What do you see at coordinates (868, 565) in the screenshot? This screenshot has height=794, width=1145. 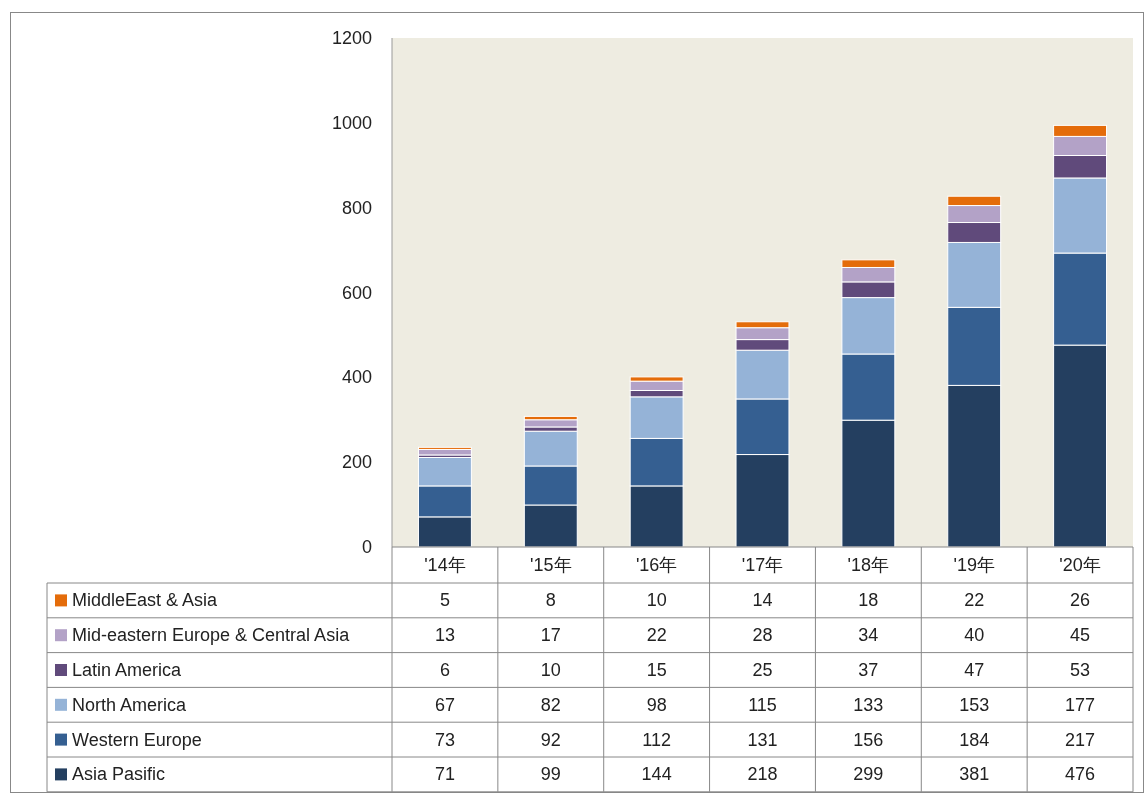 I see `x-tick-label: '18年` at bounding box center [868, 565].